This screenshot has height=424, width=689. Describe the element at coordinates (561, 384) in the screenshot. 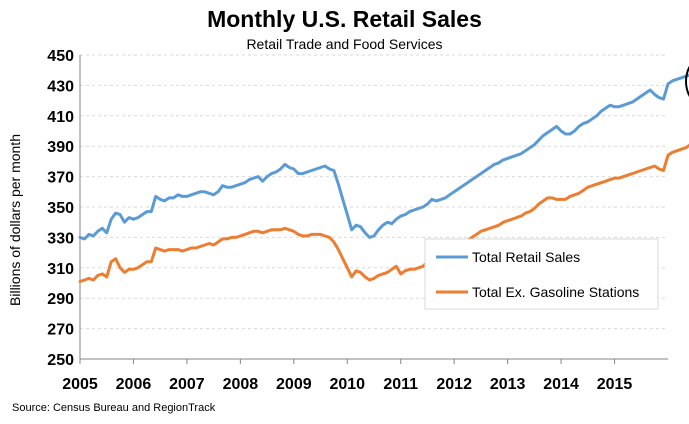

I see `x-tick-label-2014: 2014` at that location.